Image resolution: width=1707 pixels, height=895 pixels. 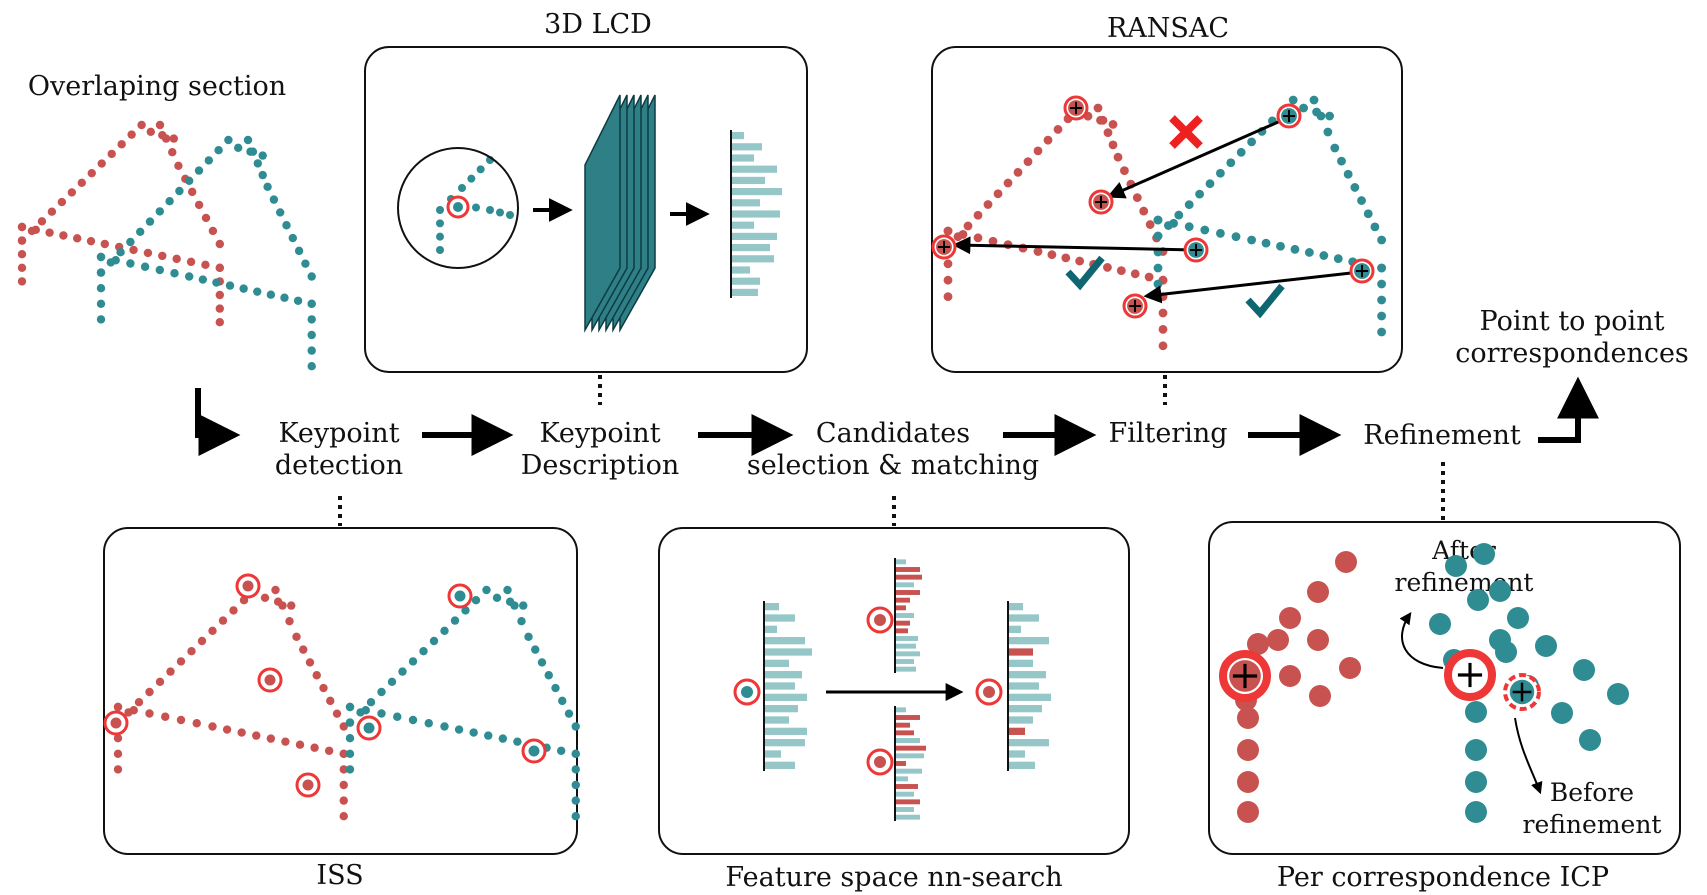 What do you see at coordinates (1186, 132) in the screenshot?
I see `cross-icon` at bounding box center [1186, 132].